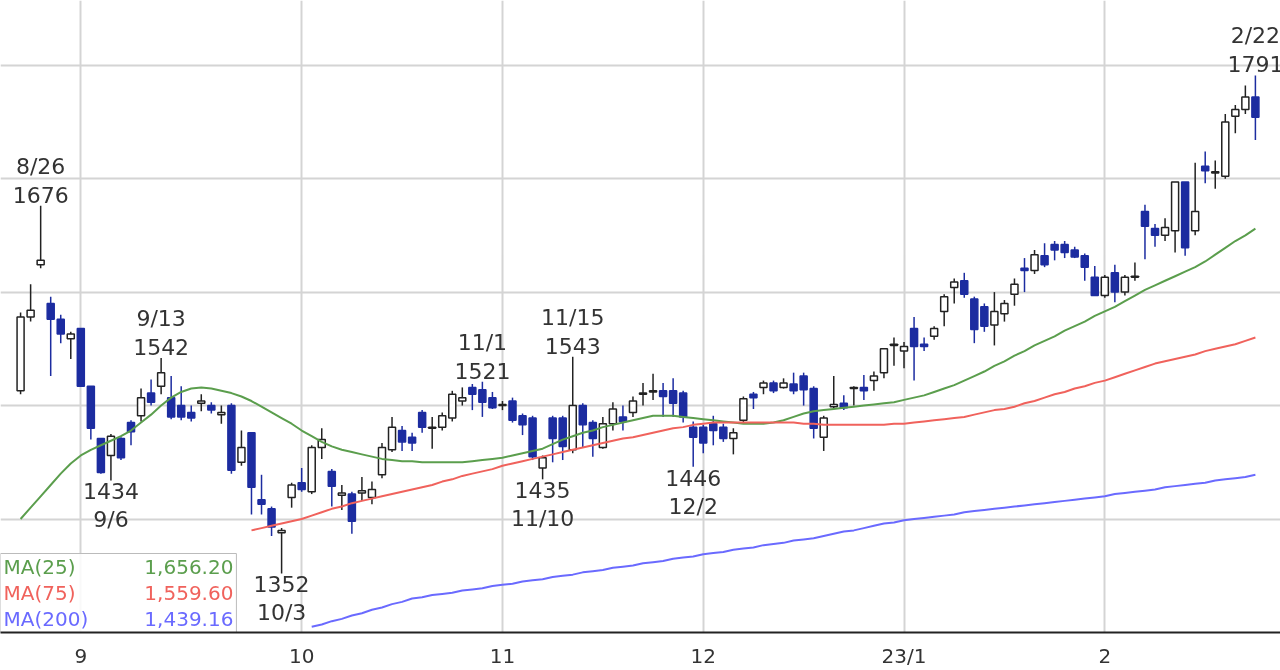 The width and height of the screenshot is (1280, 670). What do you see at coordinates (81, 655) in the screenshot?
I see `x-tick-label: 9` at bounding box center [81, 655].